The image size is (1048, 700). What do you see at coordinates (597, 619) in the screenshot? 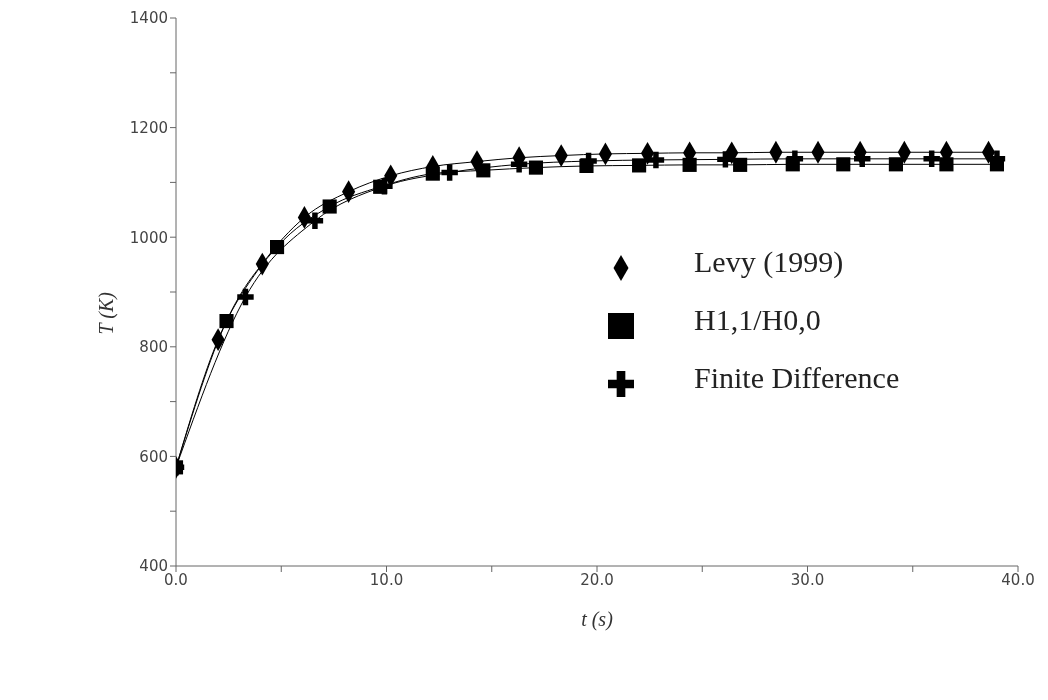
I see `x-axis-title: t (s)` at bounding box center [597, 619].